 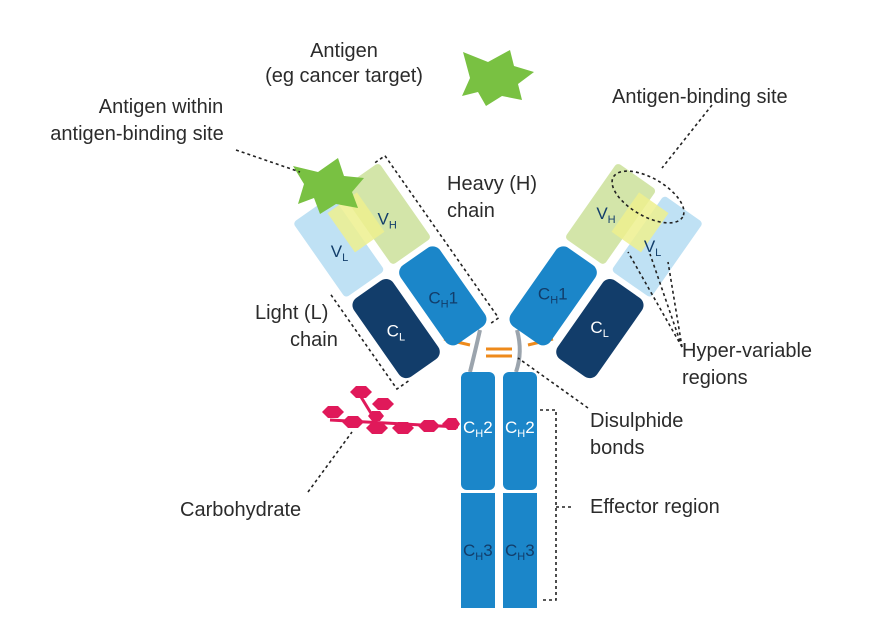 I want to click on right-vh-label: VH, so click(x=605, y=215).